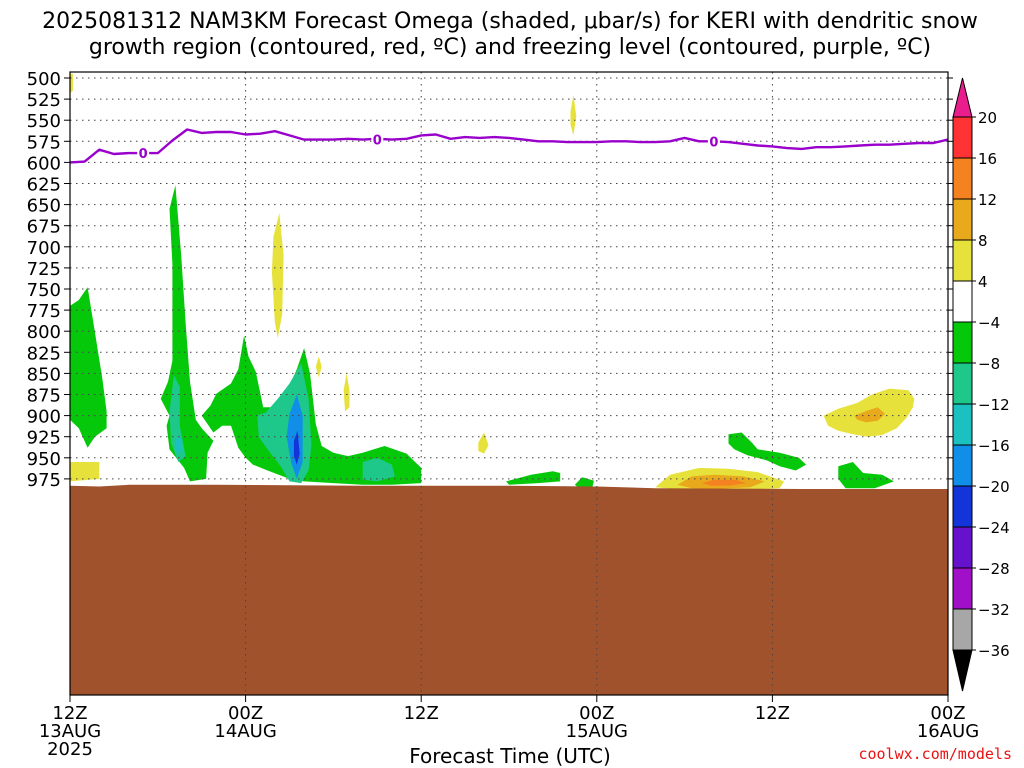 This screenshot has height=768, width=1024. What do you see at coordinates (44, 374) in the screenshot?
I see `y-tick-label: 850` at bounding box center [44, 374].